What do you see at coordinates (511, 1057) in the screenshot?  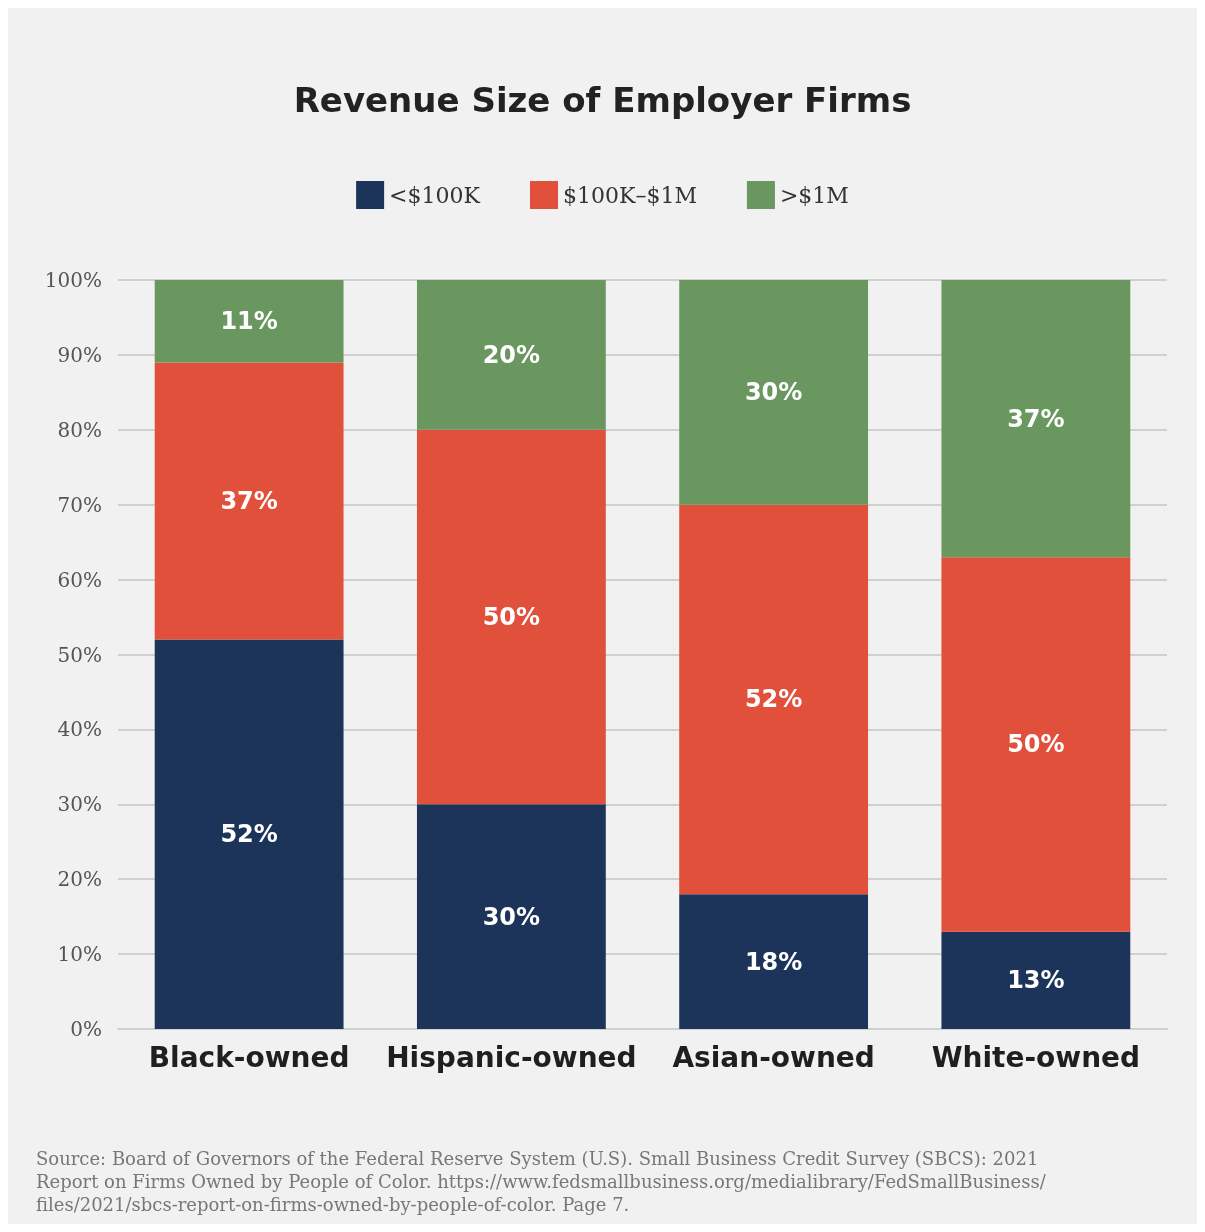 I see `x-tick-label: Hispanic-owned` at bounding box center [511, 1057].